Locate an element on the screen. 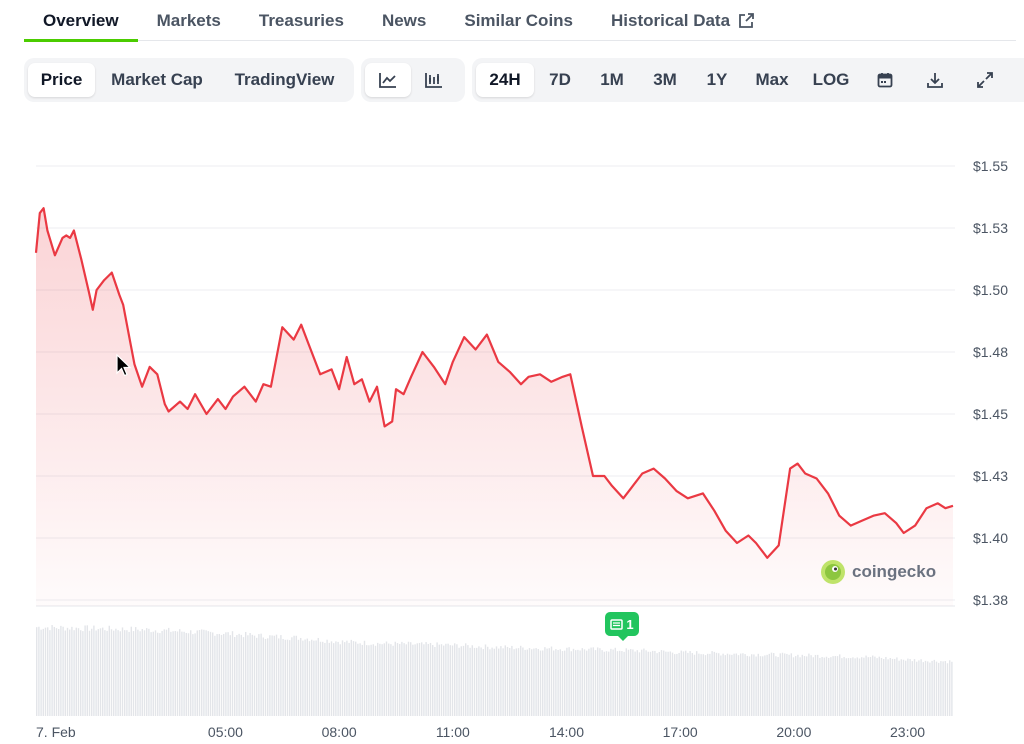 This screenshot has height=744, width=1024. range-24h: 24H is located at coordinates (505, 80).